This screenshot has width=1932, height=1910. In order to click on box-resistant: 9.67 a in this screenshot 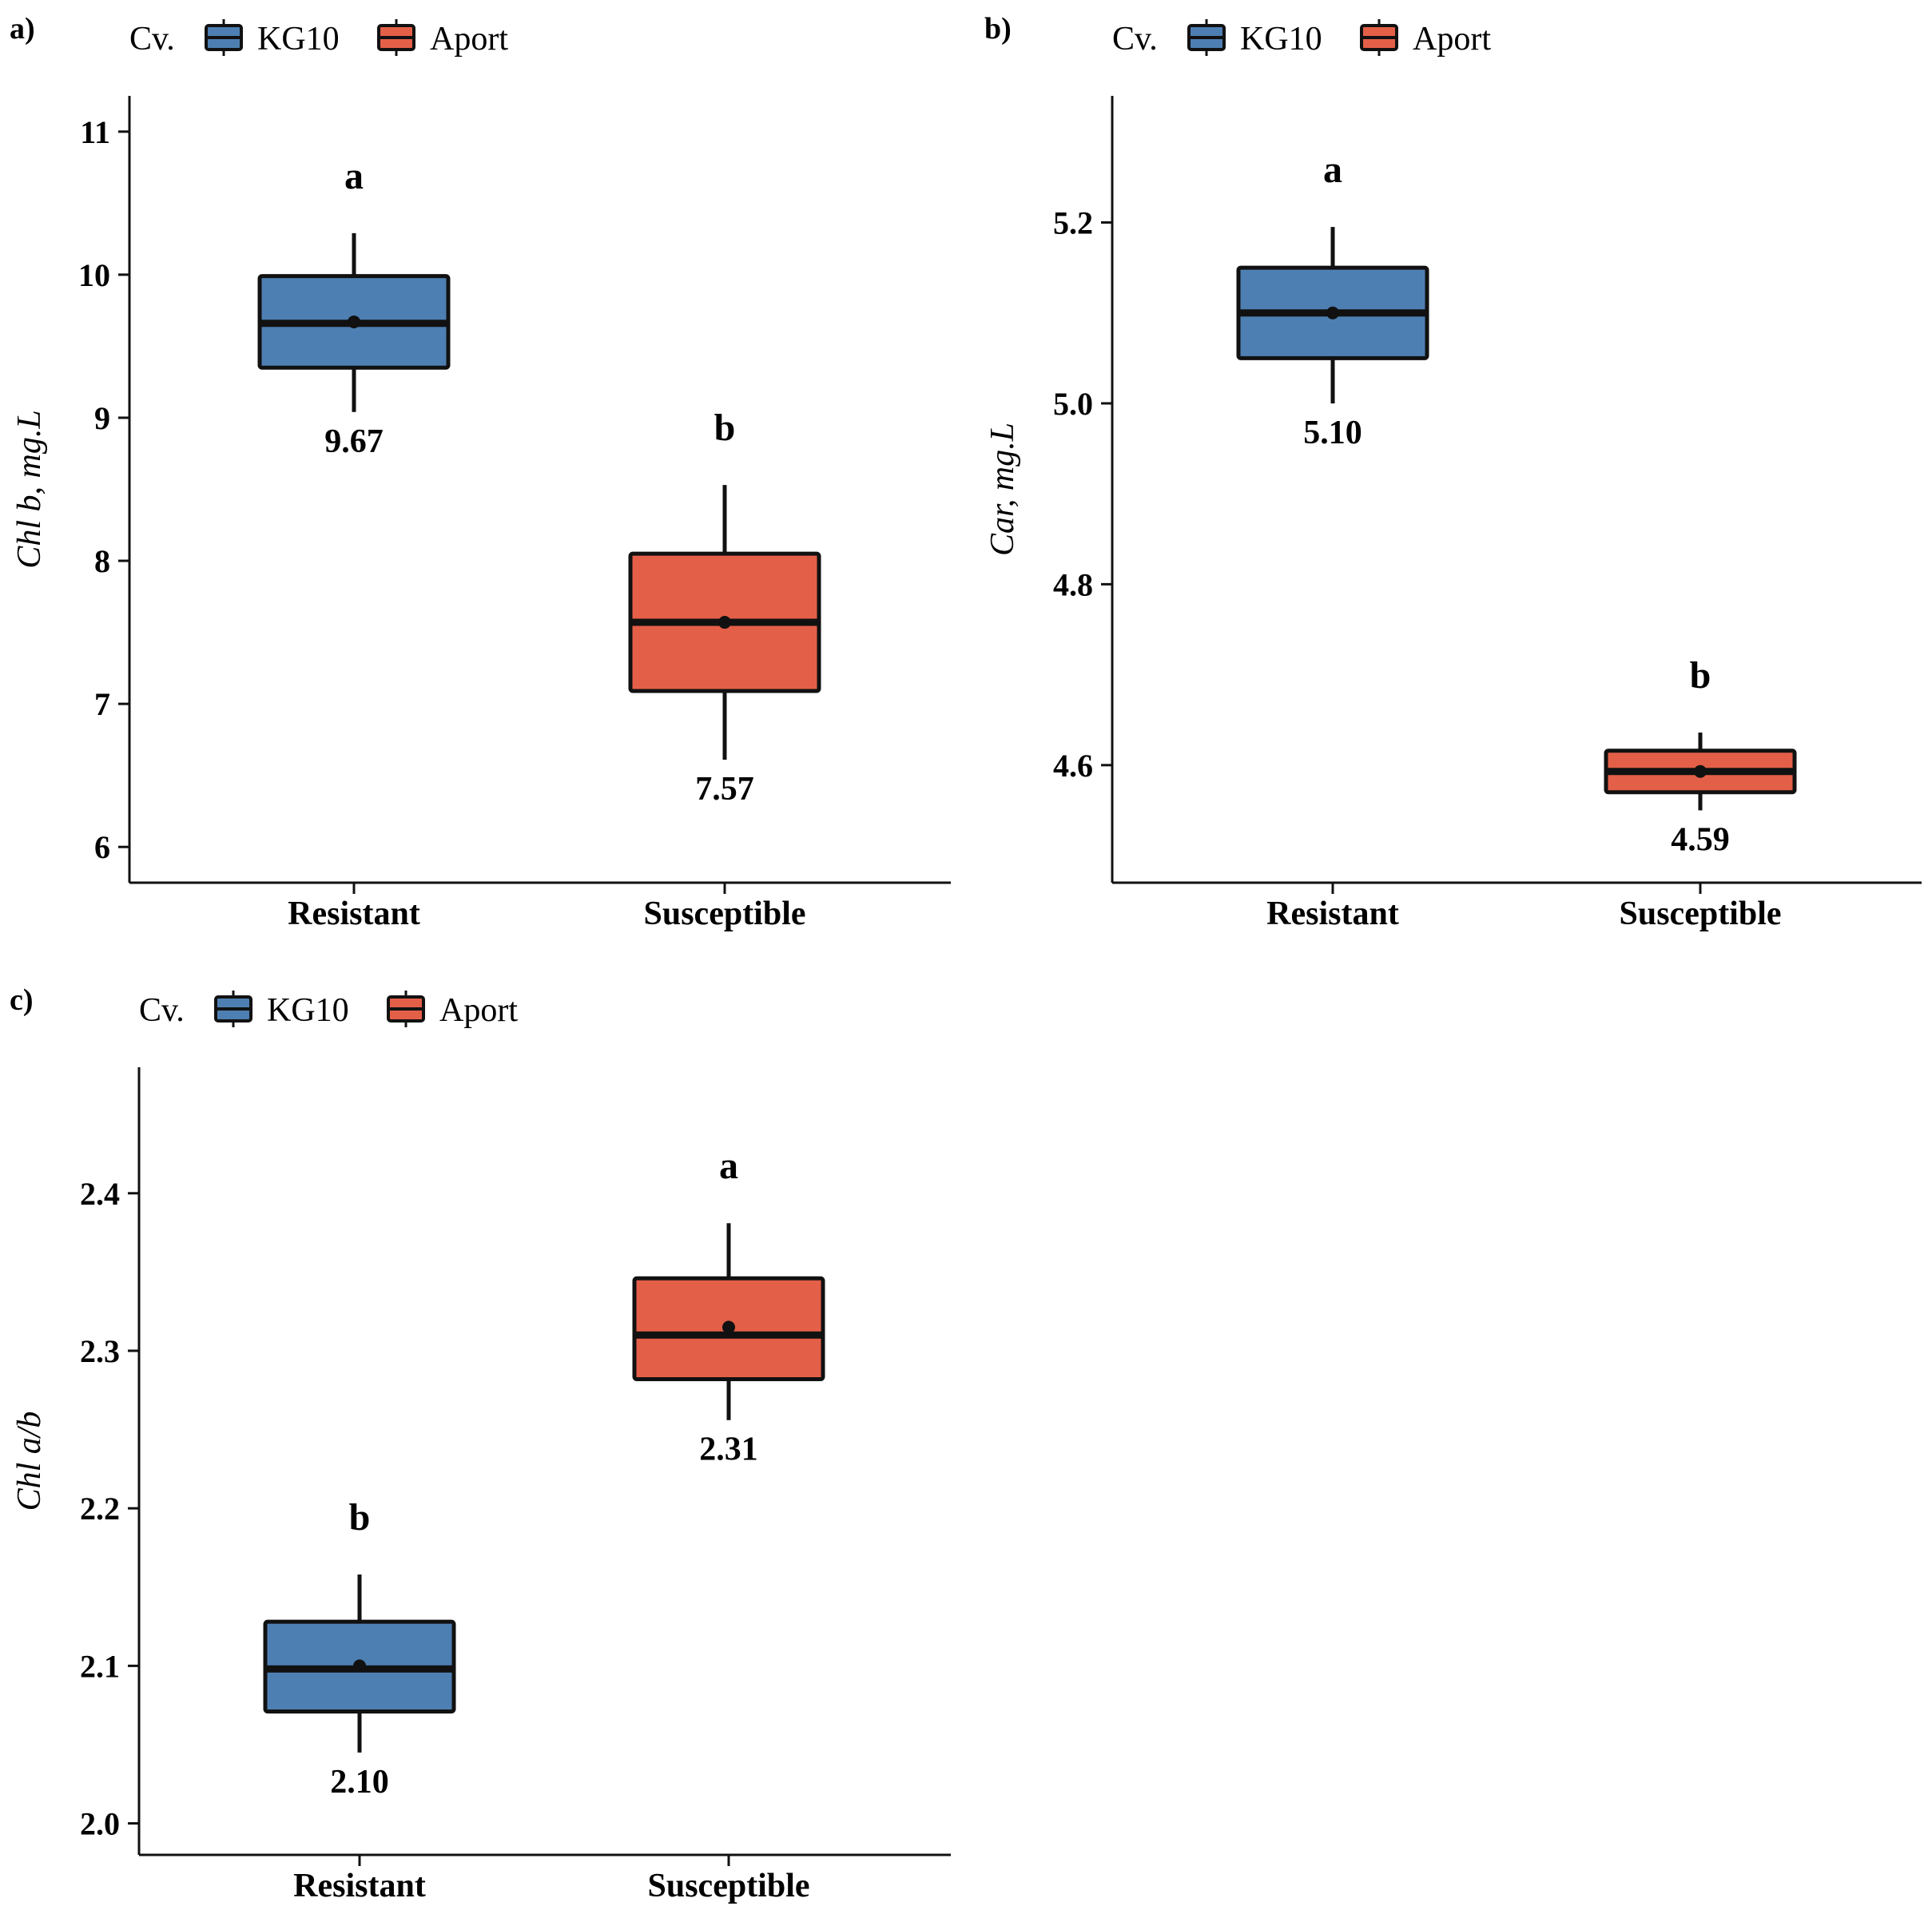, I will do `click(354, 307)`.